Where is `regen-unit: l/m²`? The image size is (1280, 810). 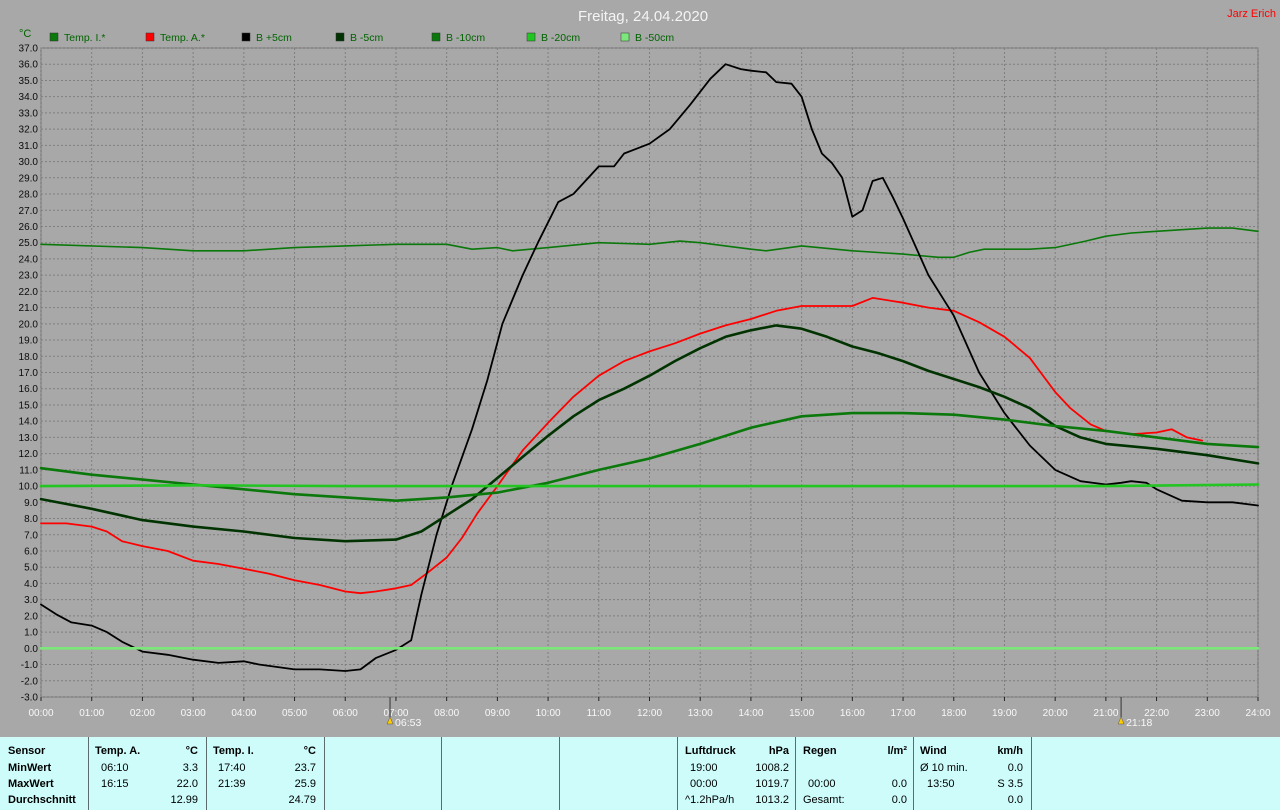 regen-unit: l/m² is located at coordinates (897, 751).